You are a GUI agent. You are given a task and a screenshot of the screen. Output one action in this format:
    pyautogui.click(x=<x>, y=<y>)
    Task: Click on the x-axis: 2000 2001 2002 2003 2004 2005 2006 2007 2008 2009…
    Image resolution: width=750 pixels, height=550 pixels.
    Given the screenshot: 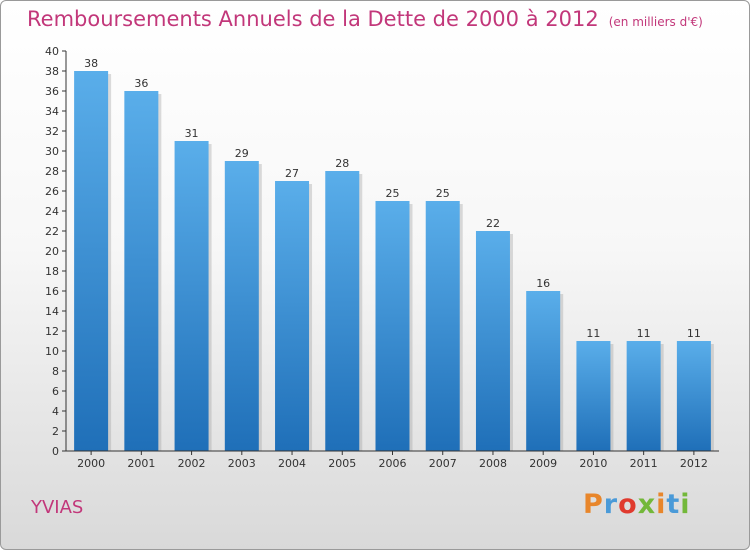 What is the action you would take?
    pyautogui.click(x=392, y=460)
    